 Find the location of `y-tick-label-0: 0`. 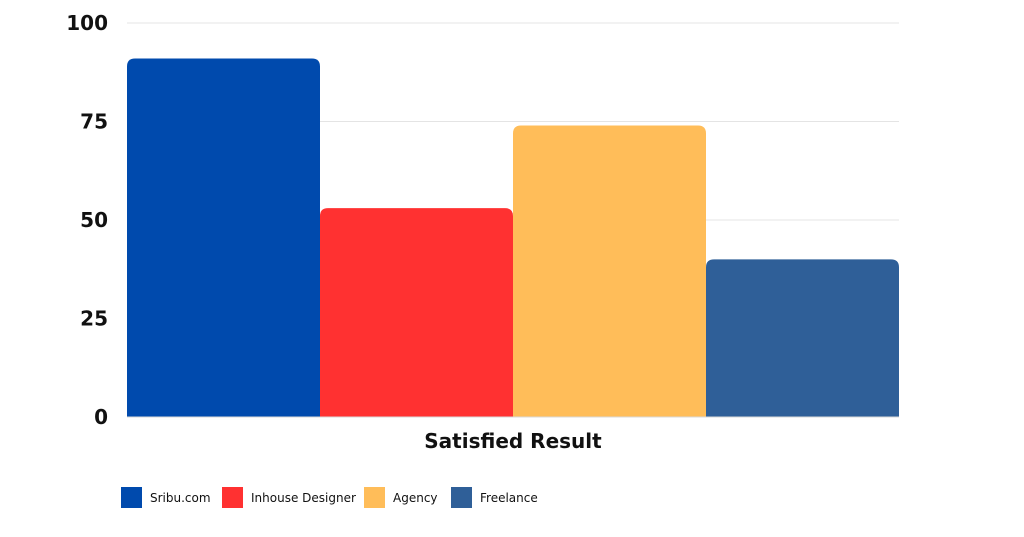

y-tick-label-0: 0 is located at coordinates (101, 417).